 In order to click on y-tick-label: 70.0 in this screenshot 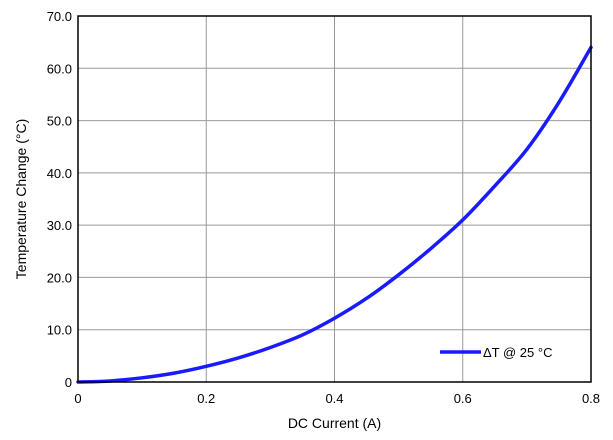, I will do `click(59, 16)`.